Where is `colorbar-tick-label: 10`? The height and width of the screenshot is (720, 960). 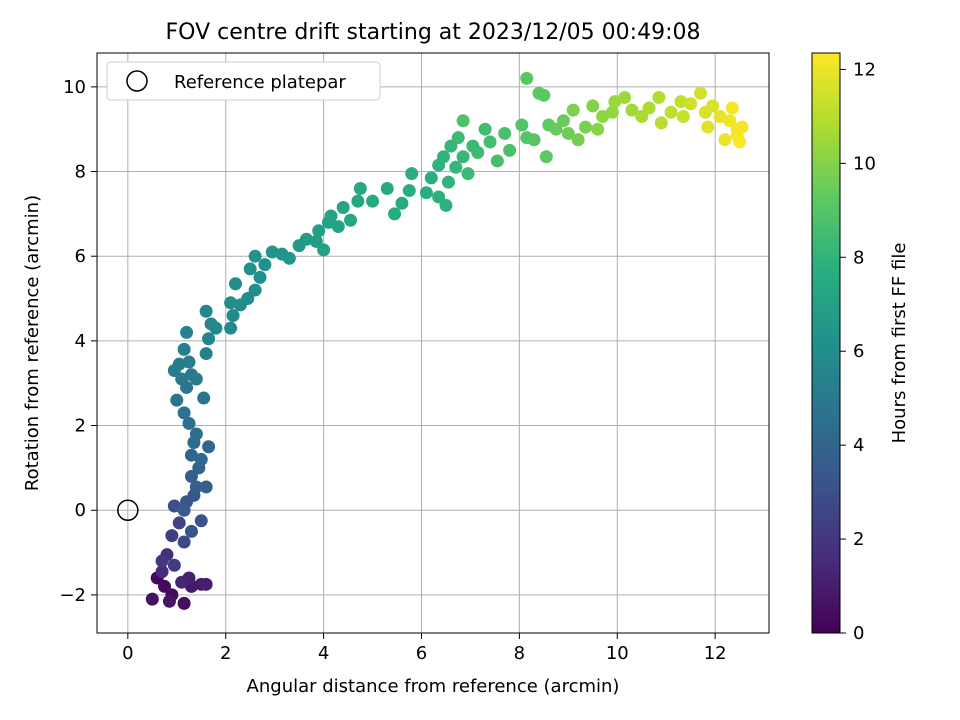 colorbar-tick-label: 10 is located at coordinates (864, 163).